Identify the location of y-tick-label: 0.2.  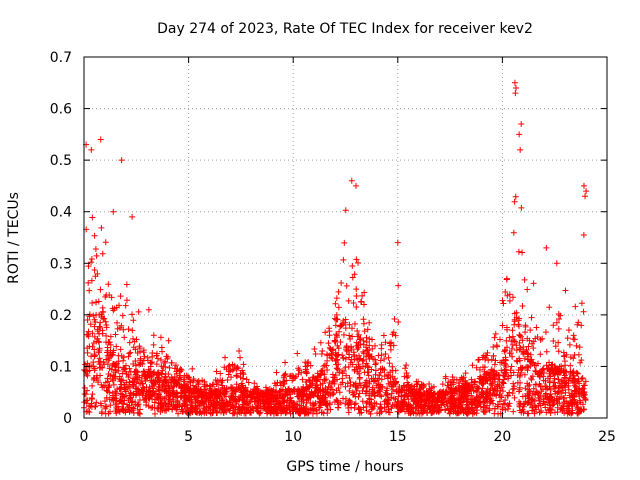
(61, 316).